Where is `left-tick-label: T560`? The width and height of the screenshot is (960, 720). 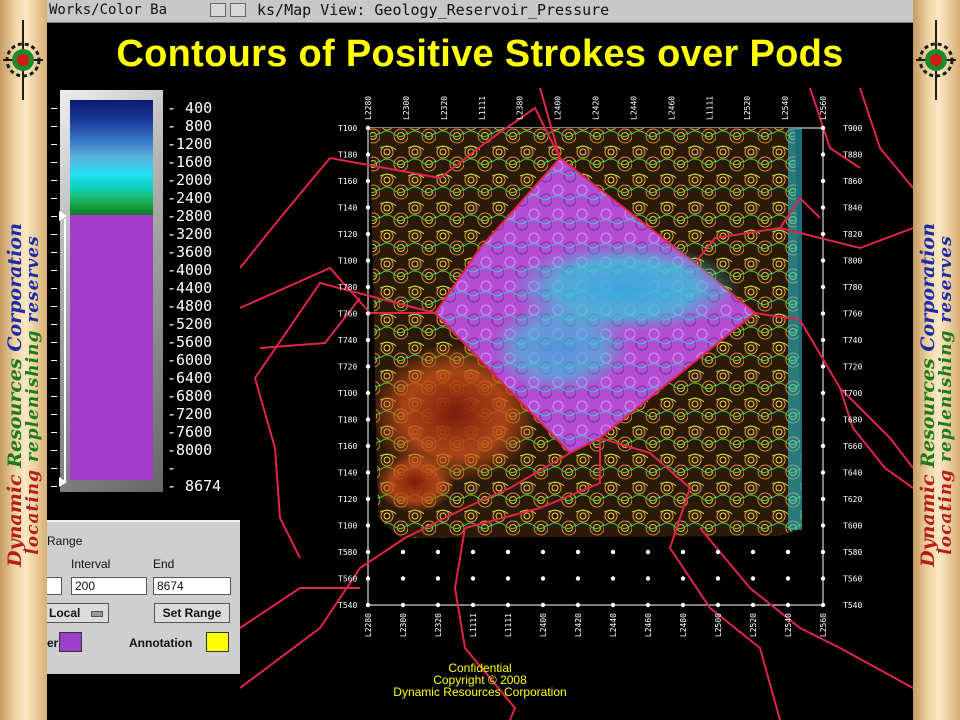 left-tick-label: T560 is located at coordinates (347, 579).